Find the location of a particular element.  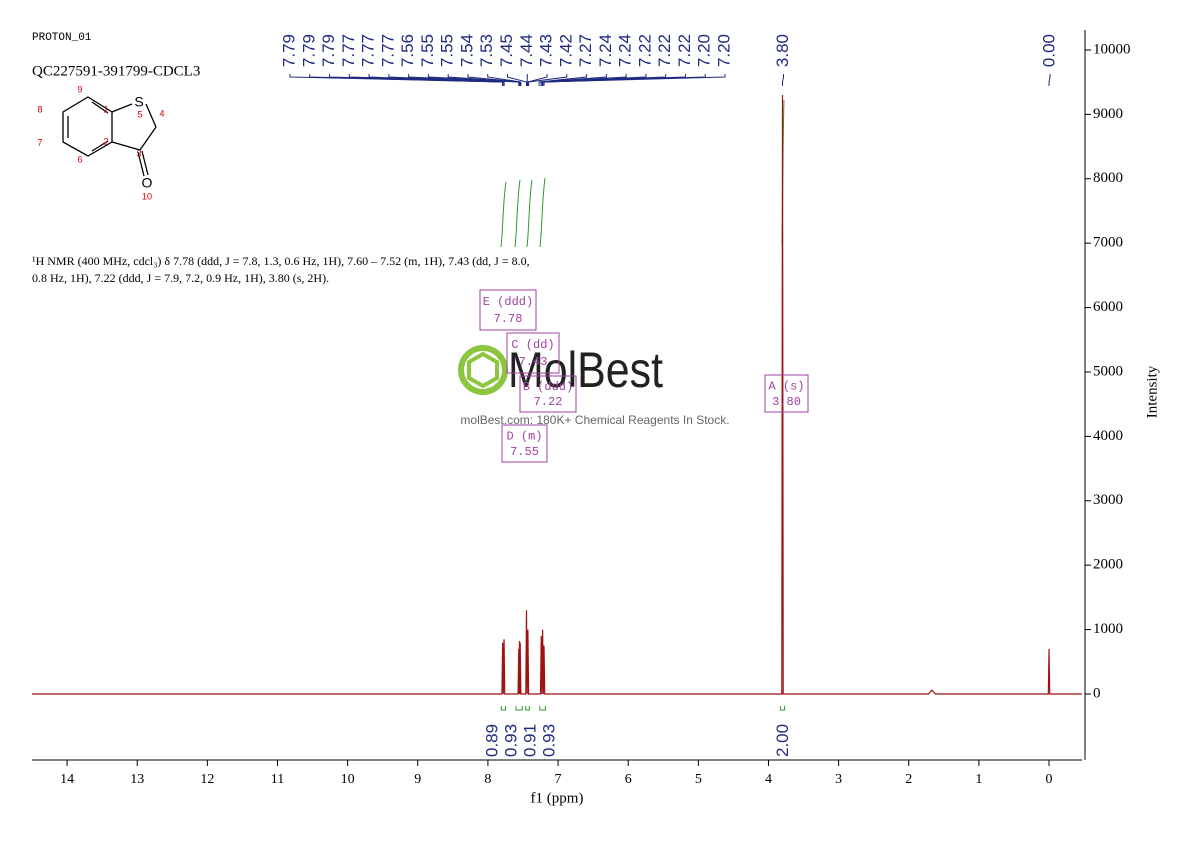

x-tick-label: 13 is located at coordinates (137, 779).